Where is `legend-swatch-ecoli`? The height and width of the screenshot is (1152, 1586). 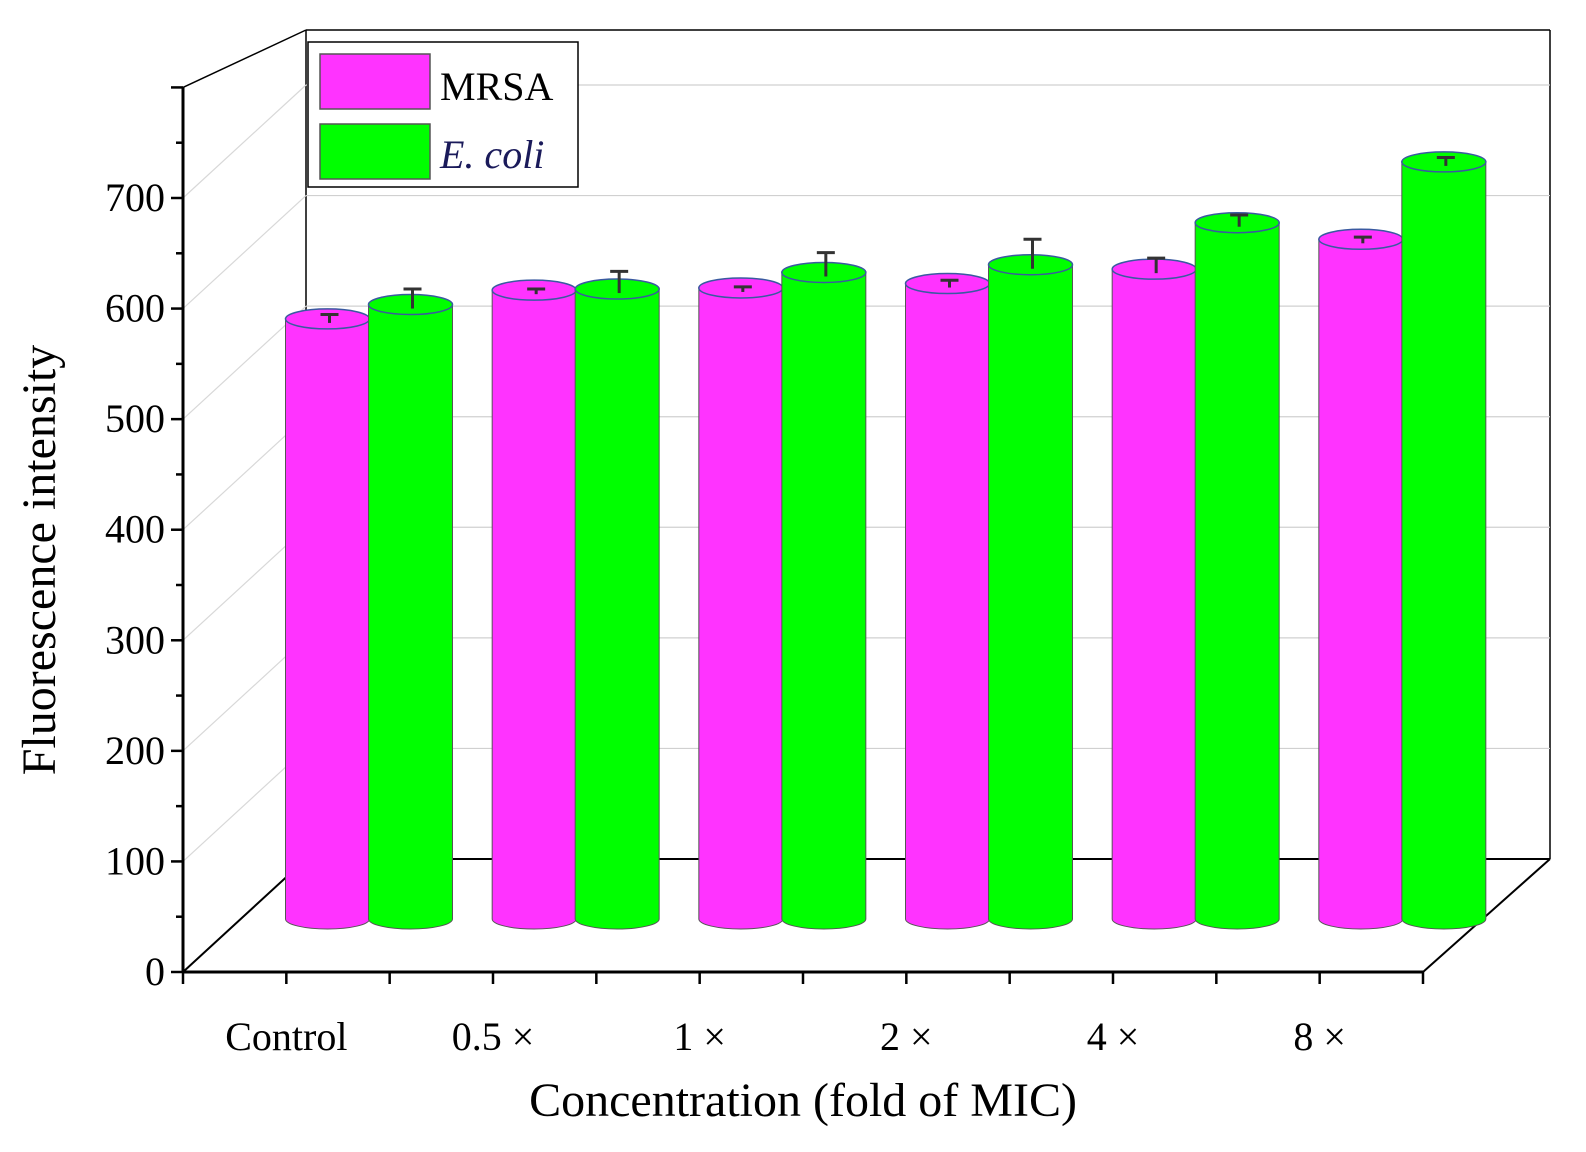 legend-swatch-ecoli is located at coordinates (375, 151).